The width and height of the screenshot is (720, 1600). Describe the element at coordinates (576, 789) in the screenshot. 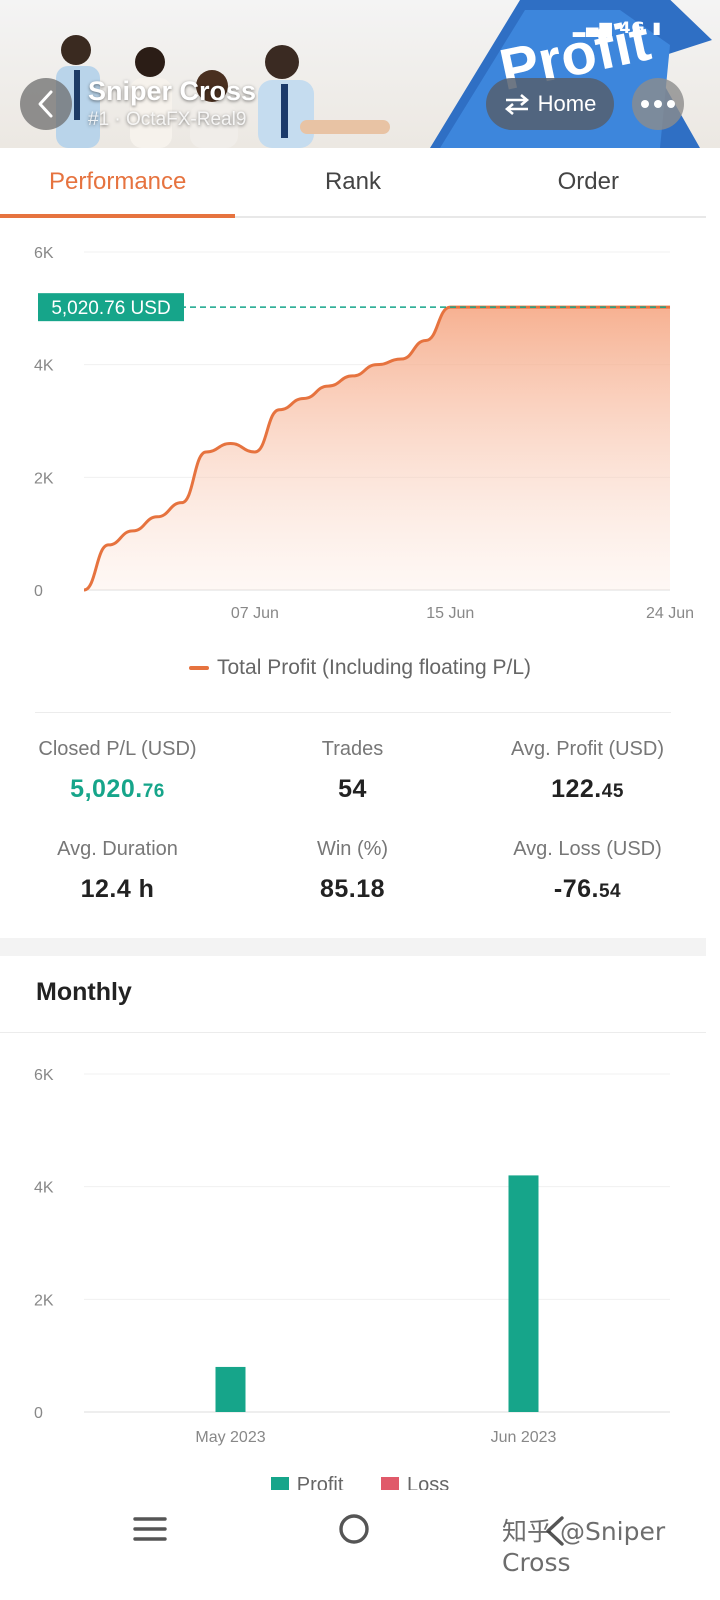

I see `value-int: 122.` at that location.